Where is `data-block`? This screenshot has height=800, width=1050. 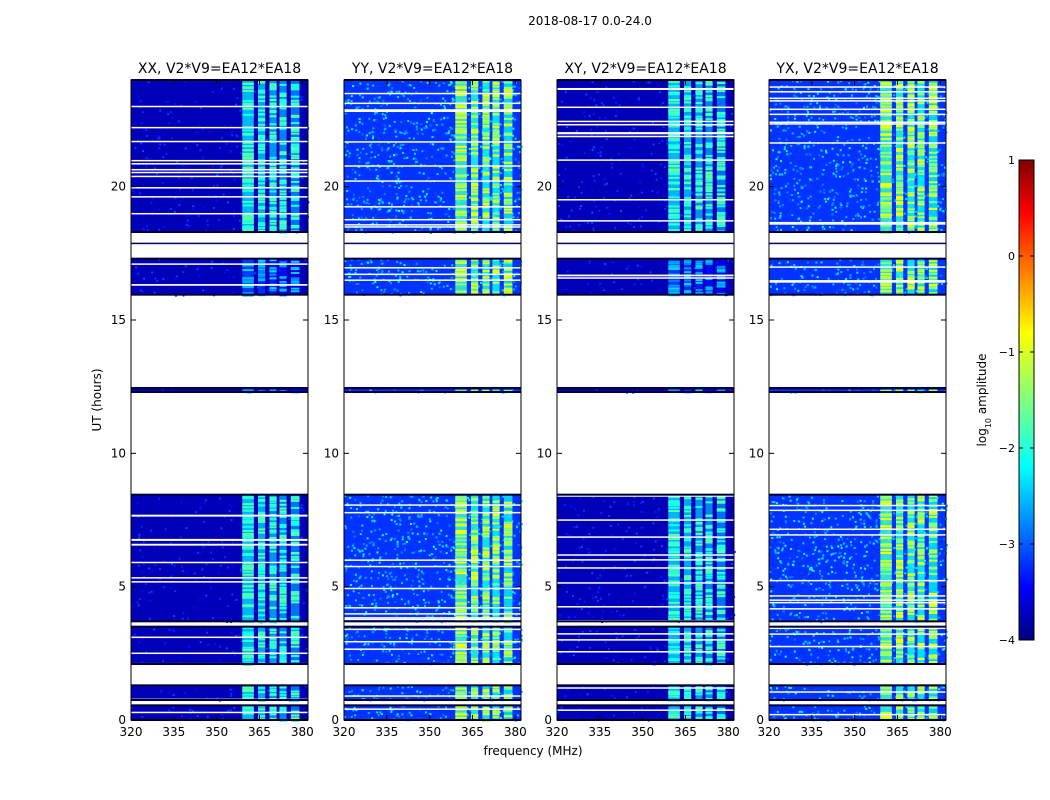 data-block is located at coordinates (220, 558).